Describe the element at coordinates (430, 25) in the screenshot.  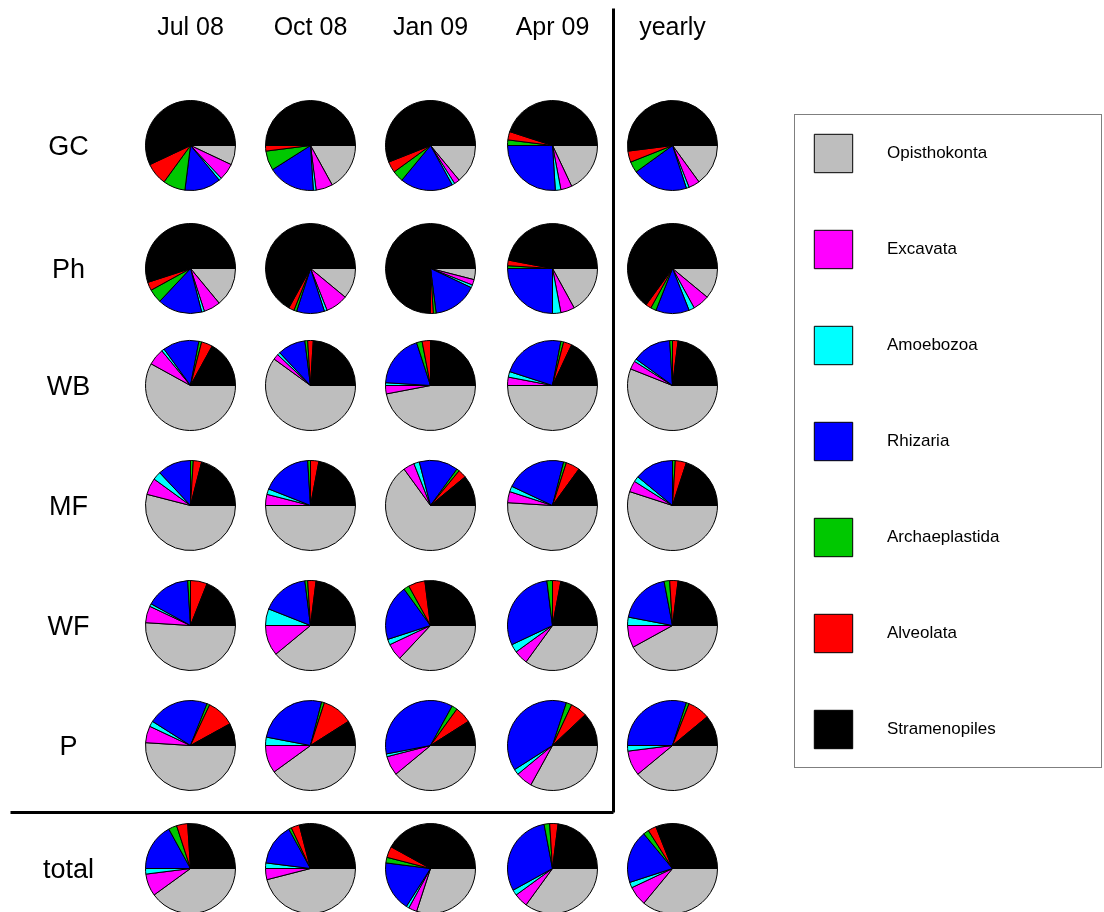
I see `chart-title: Jan 09` at that location.